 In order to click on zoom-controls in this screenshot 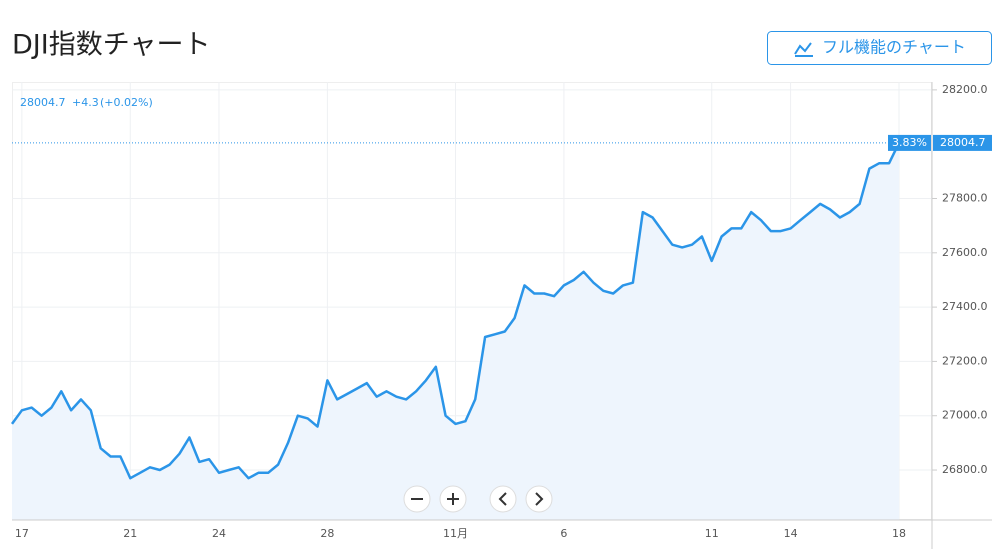, I will do `click(478, 499)`.